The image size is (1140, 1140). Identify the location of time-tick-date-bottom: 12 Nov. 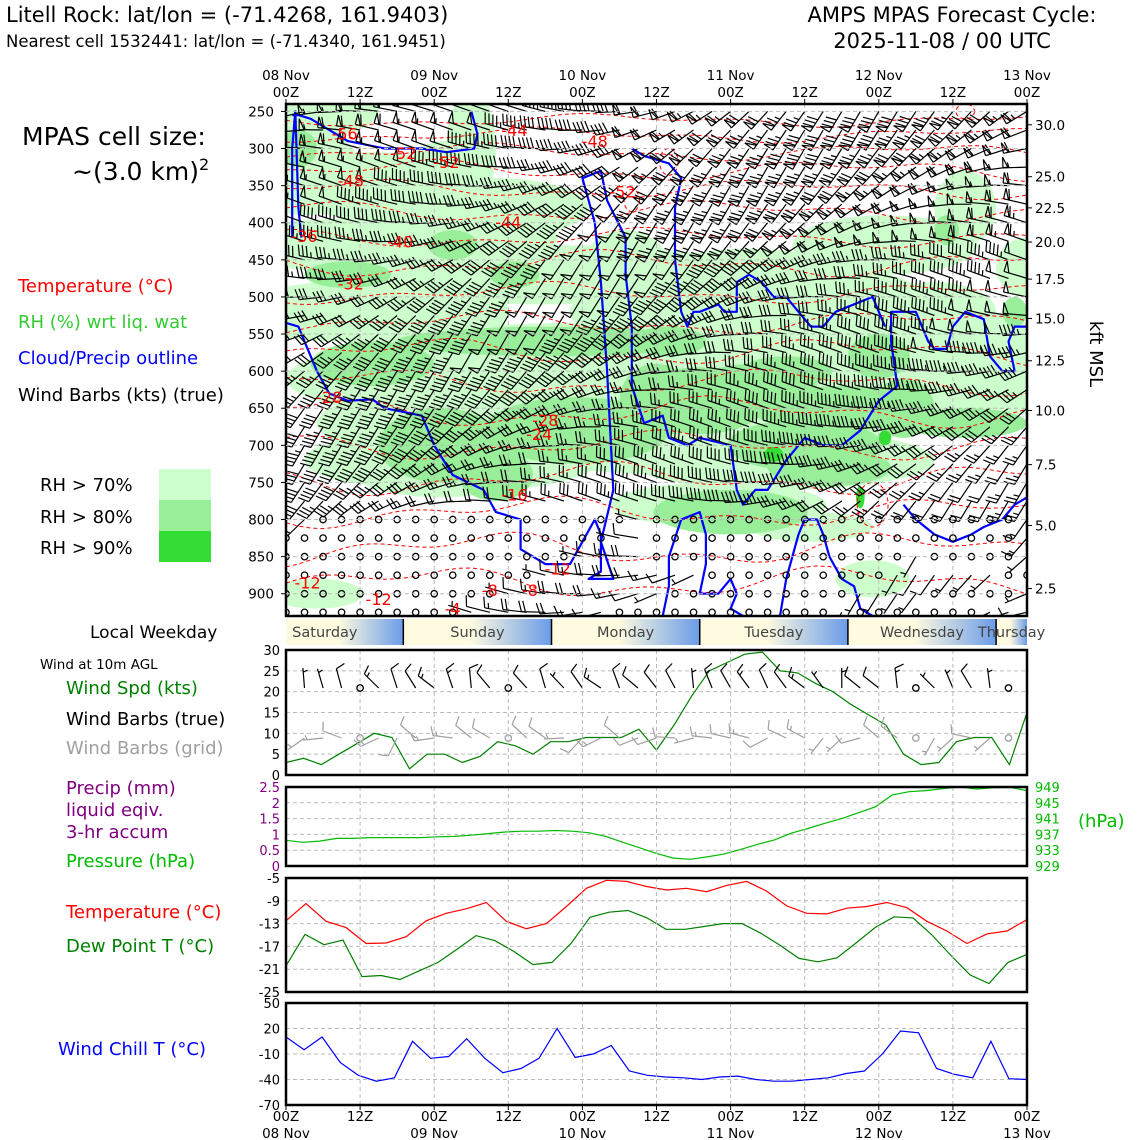
(879, 1133).